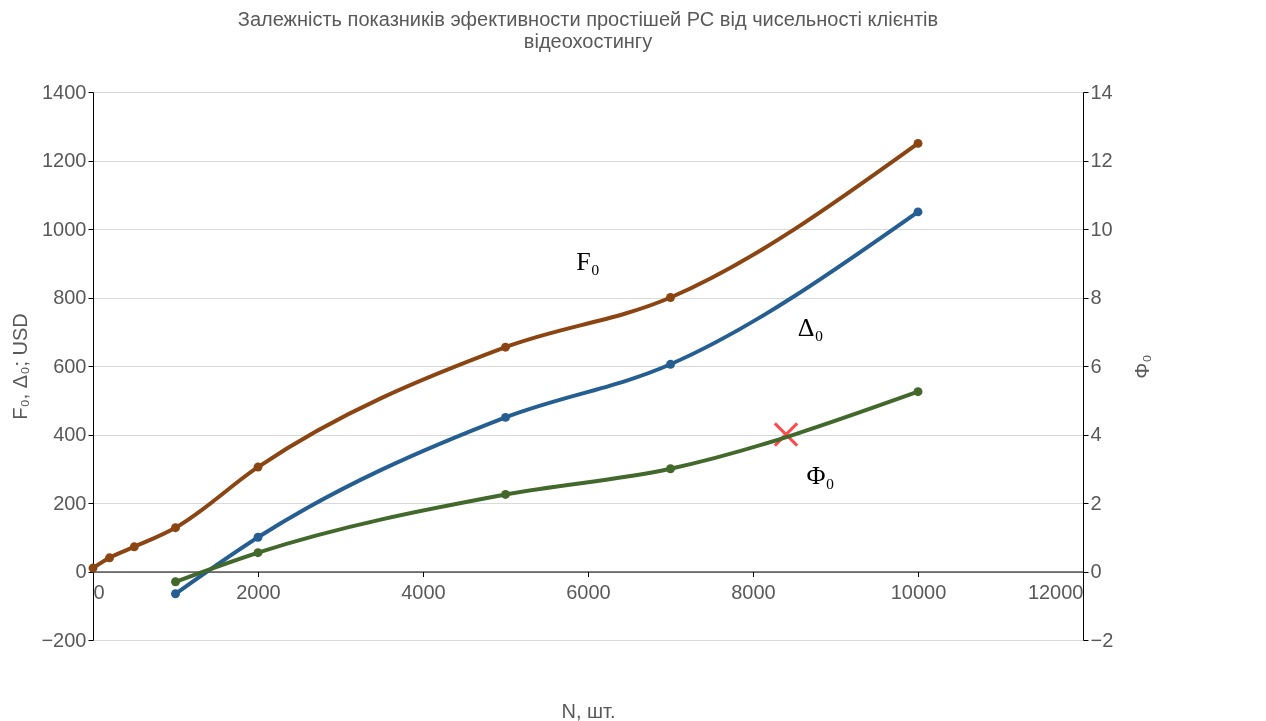  Describe the element at coordinates (1096, 434) in the screenshot. I see `y2-tick-label: 4` at that location.